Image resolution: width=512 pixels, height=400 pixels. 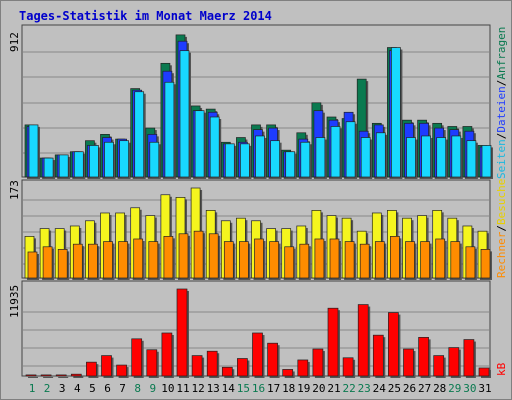 What do you see at coordinates (107, 388) in the screenshot?
I see `x-tick-label: 6` at bounding box center [107, 388].